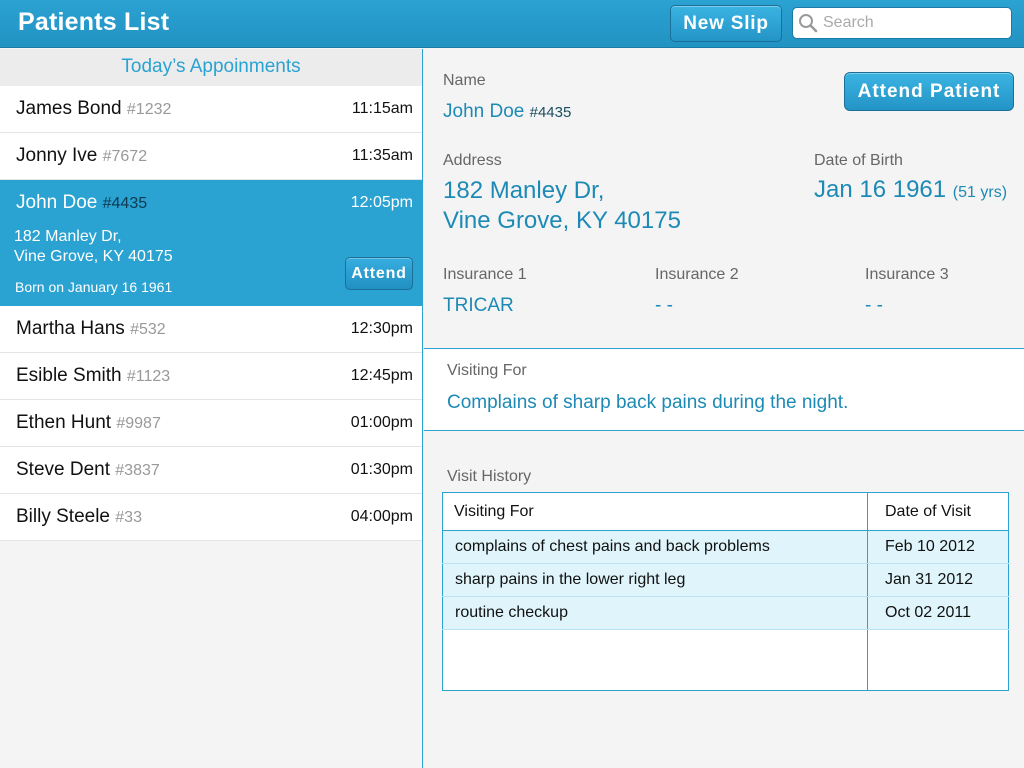 The image size is (1024, 768). I want to click on insurance-1-label: Insurance 1, so click(485, 274).